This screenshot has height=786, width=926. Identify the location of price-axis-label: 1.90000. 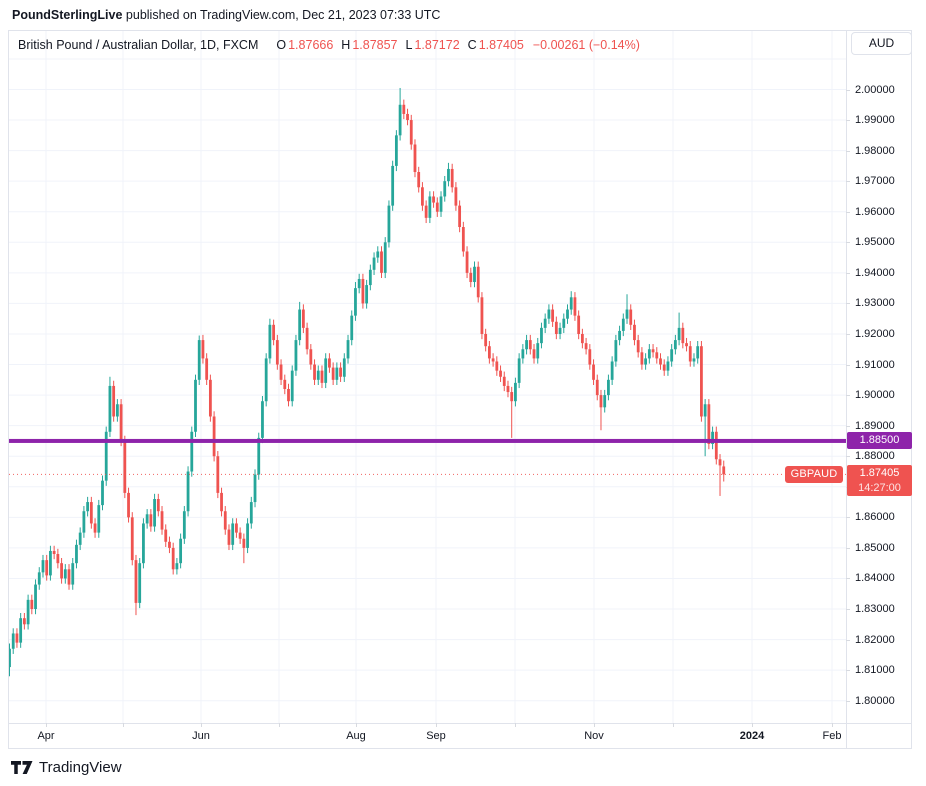
(875, 395).